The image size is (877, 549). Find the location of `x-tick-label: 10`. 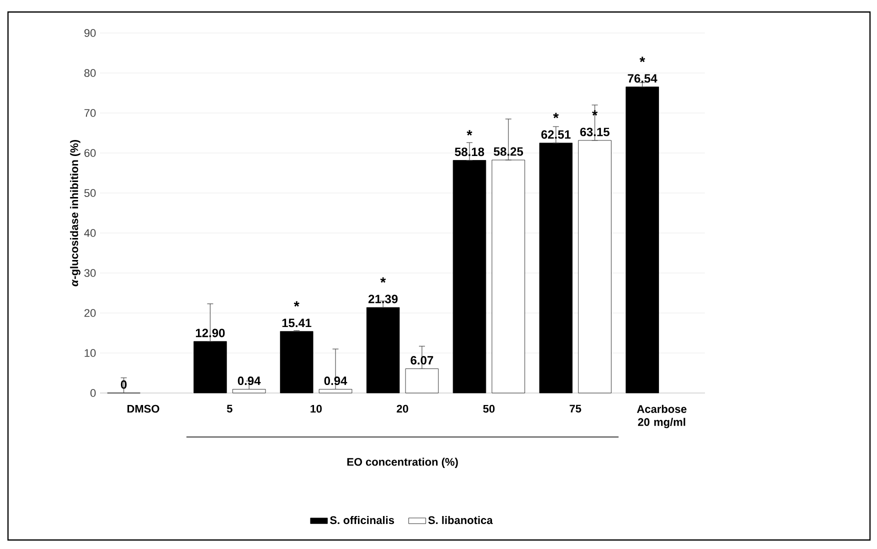

x-tick-label: 10 is located at coordinates (316, 408).